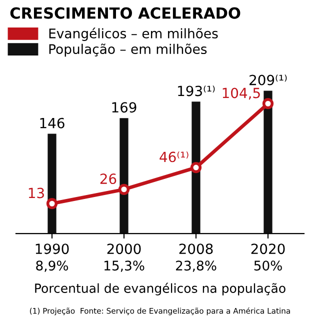 This screenshot has width=320, height=320. What do you see at coordinates (52, 123) in the screenshot?
I see `data-label: 146` at bounding box center [52, 123].